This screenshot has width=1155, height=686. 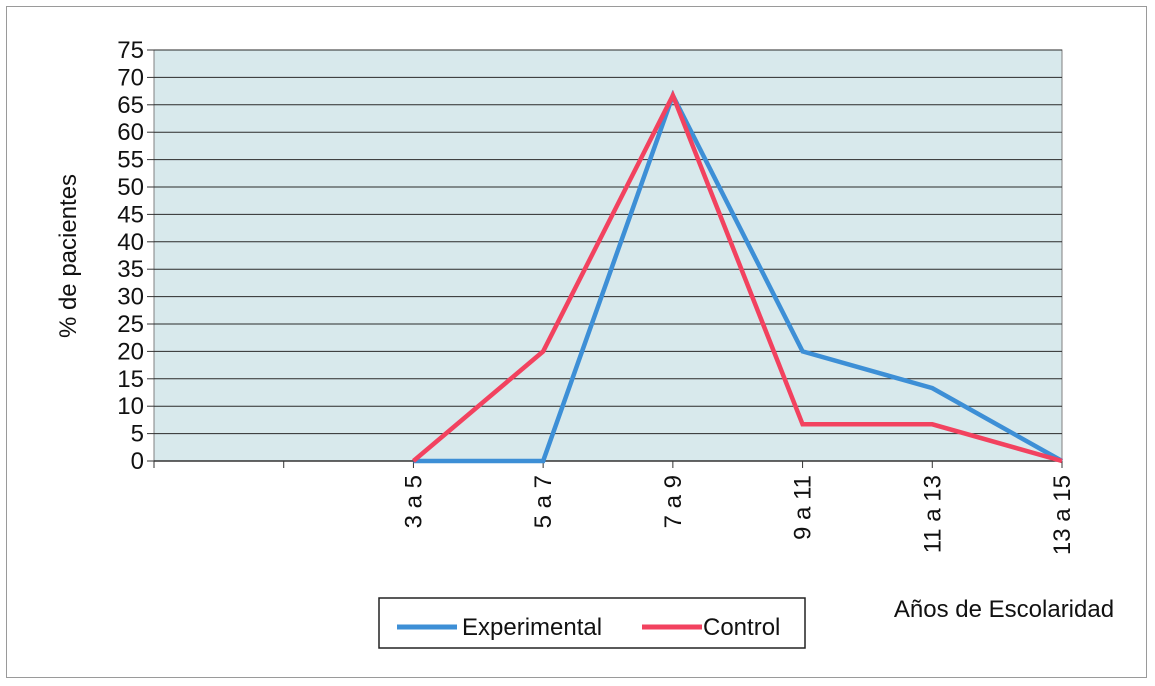 What do you see at coordinates (130, 269) in the screenshot?
I see `y-tick-label: 35` at bounding box center [130, 269].